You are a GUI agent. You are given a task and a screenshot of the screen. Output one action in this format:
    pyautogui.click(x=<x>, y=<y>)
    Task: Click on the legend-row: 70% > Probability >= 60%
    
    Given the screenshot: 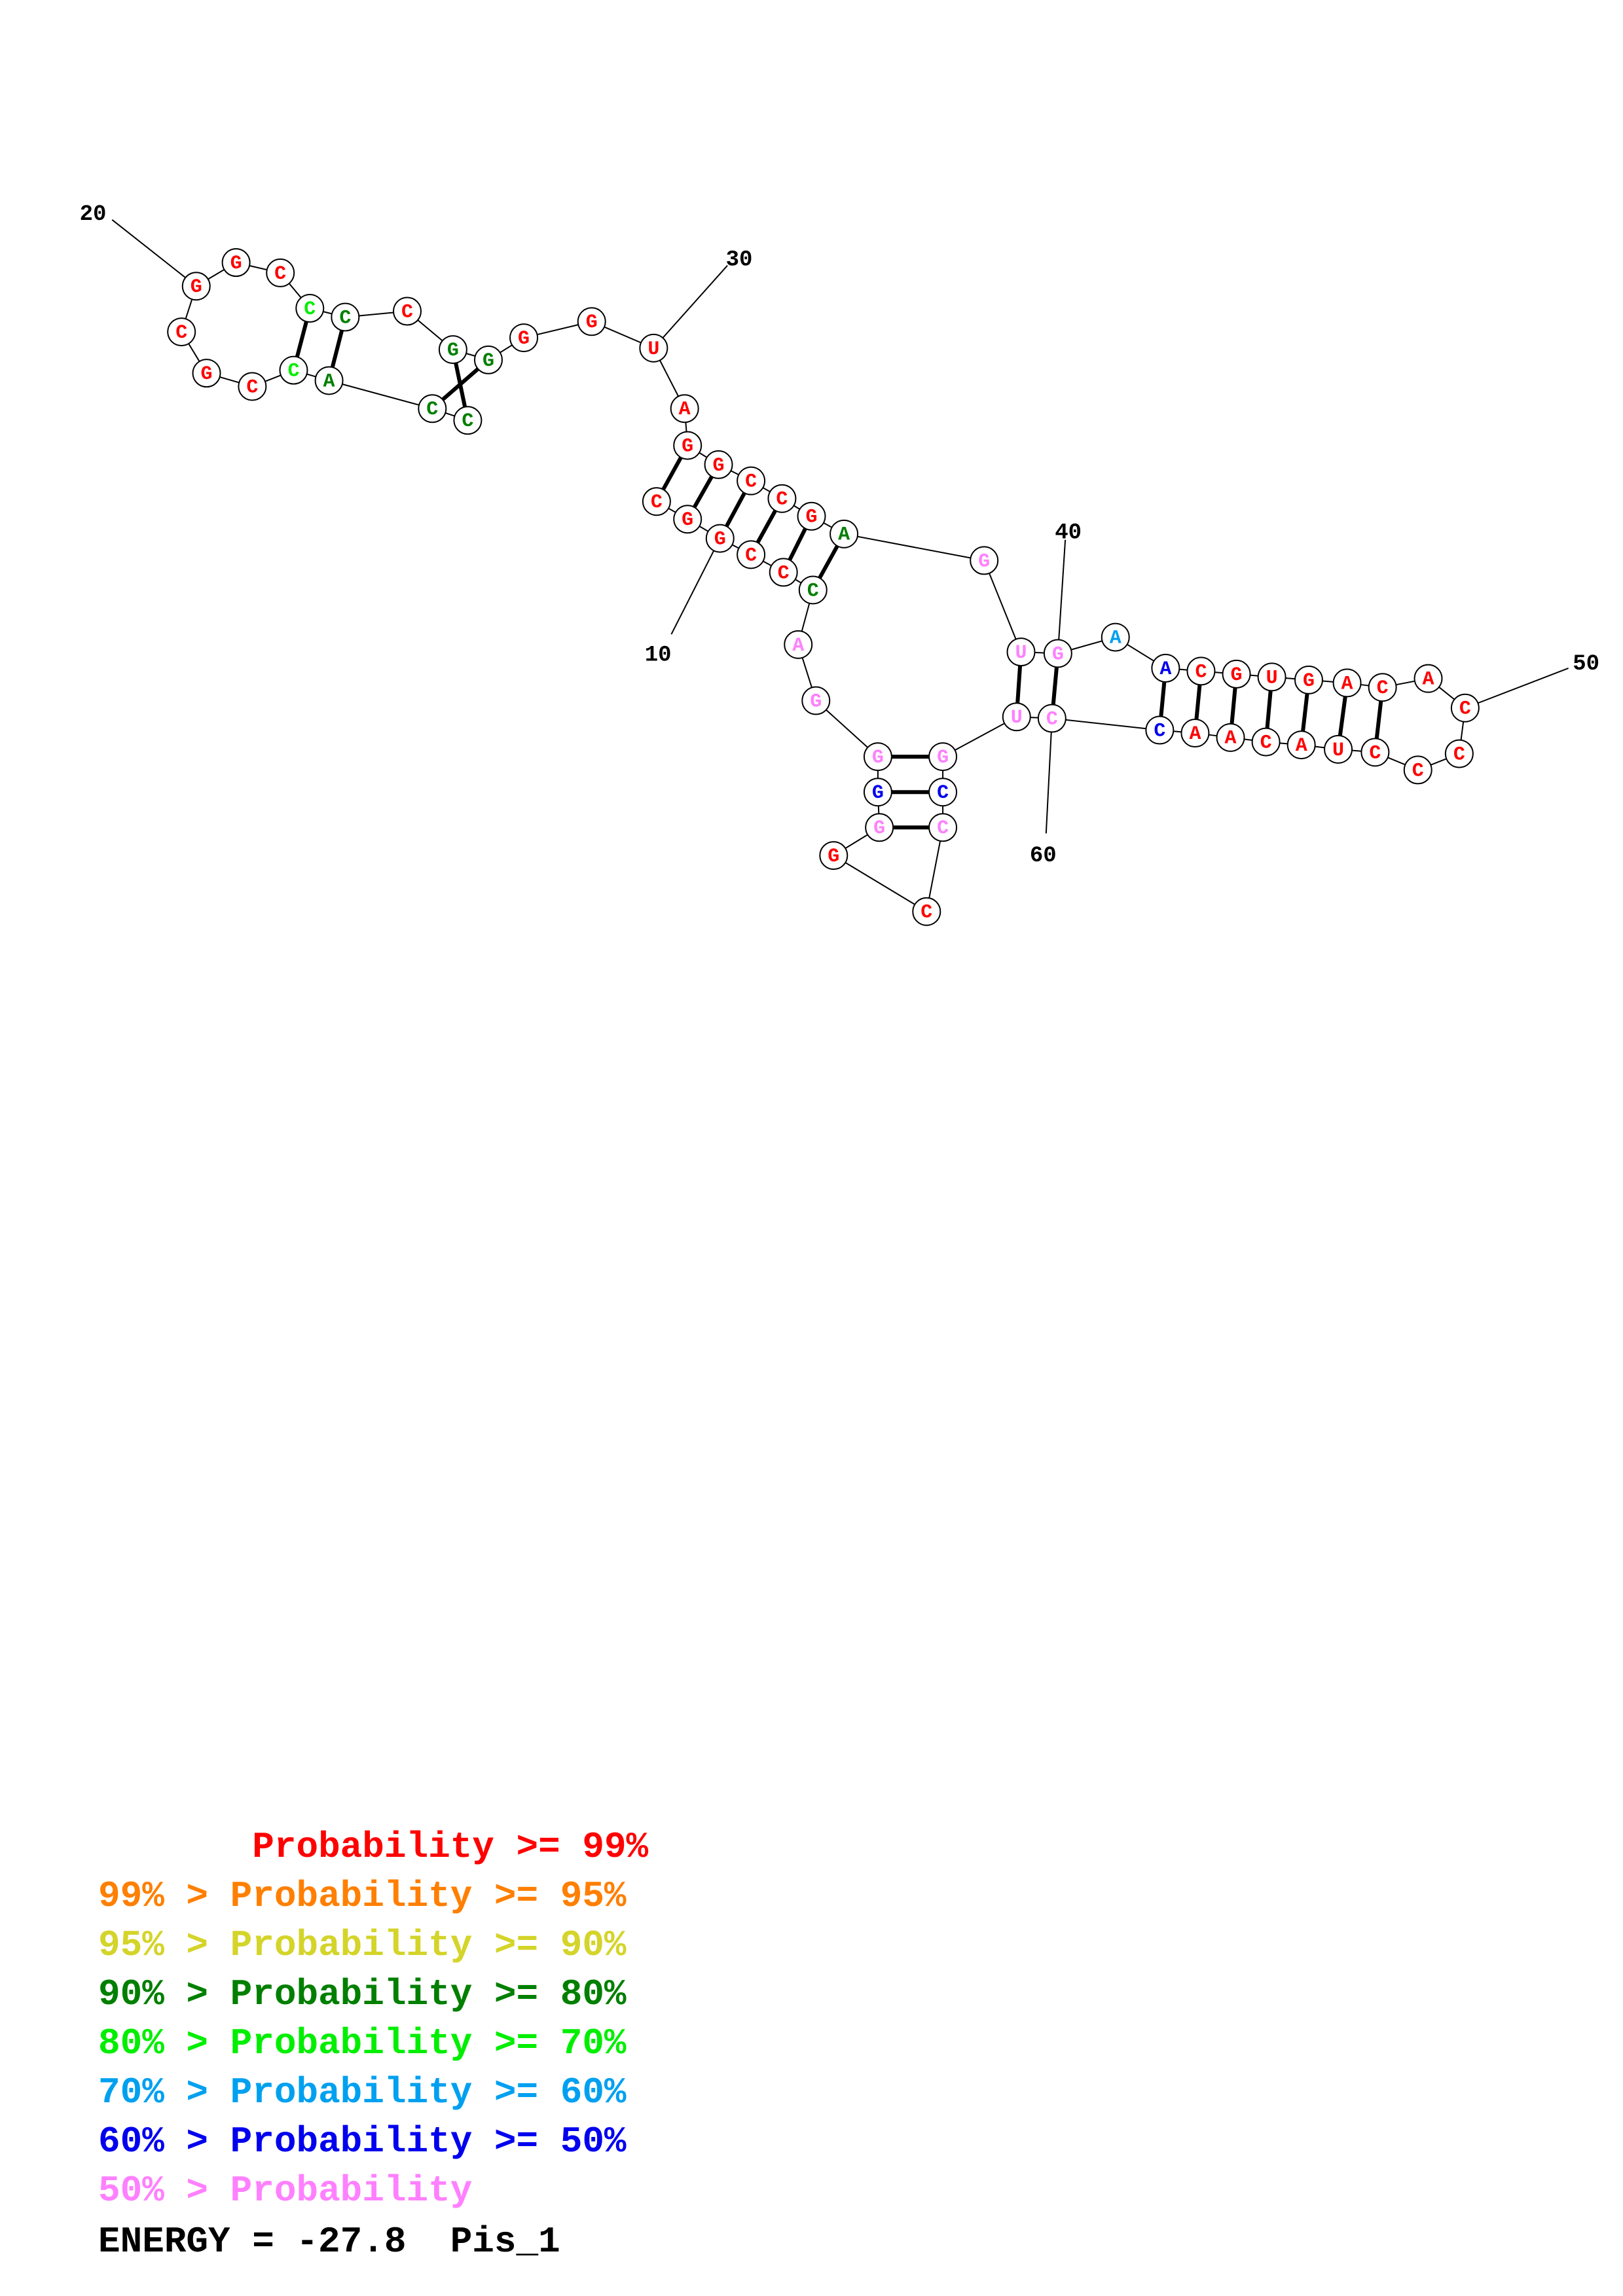 What is the action you would take?
    pyautogui.click(x=373, y=2092)
    